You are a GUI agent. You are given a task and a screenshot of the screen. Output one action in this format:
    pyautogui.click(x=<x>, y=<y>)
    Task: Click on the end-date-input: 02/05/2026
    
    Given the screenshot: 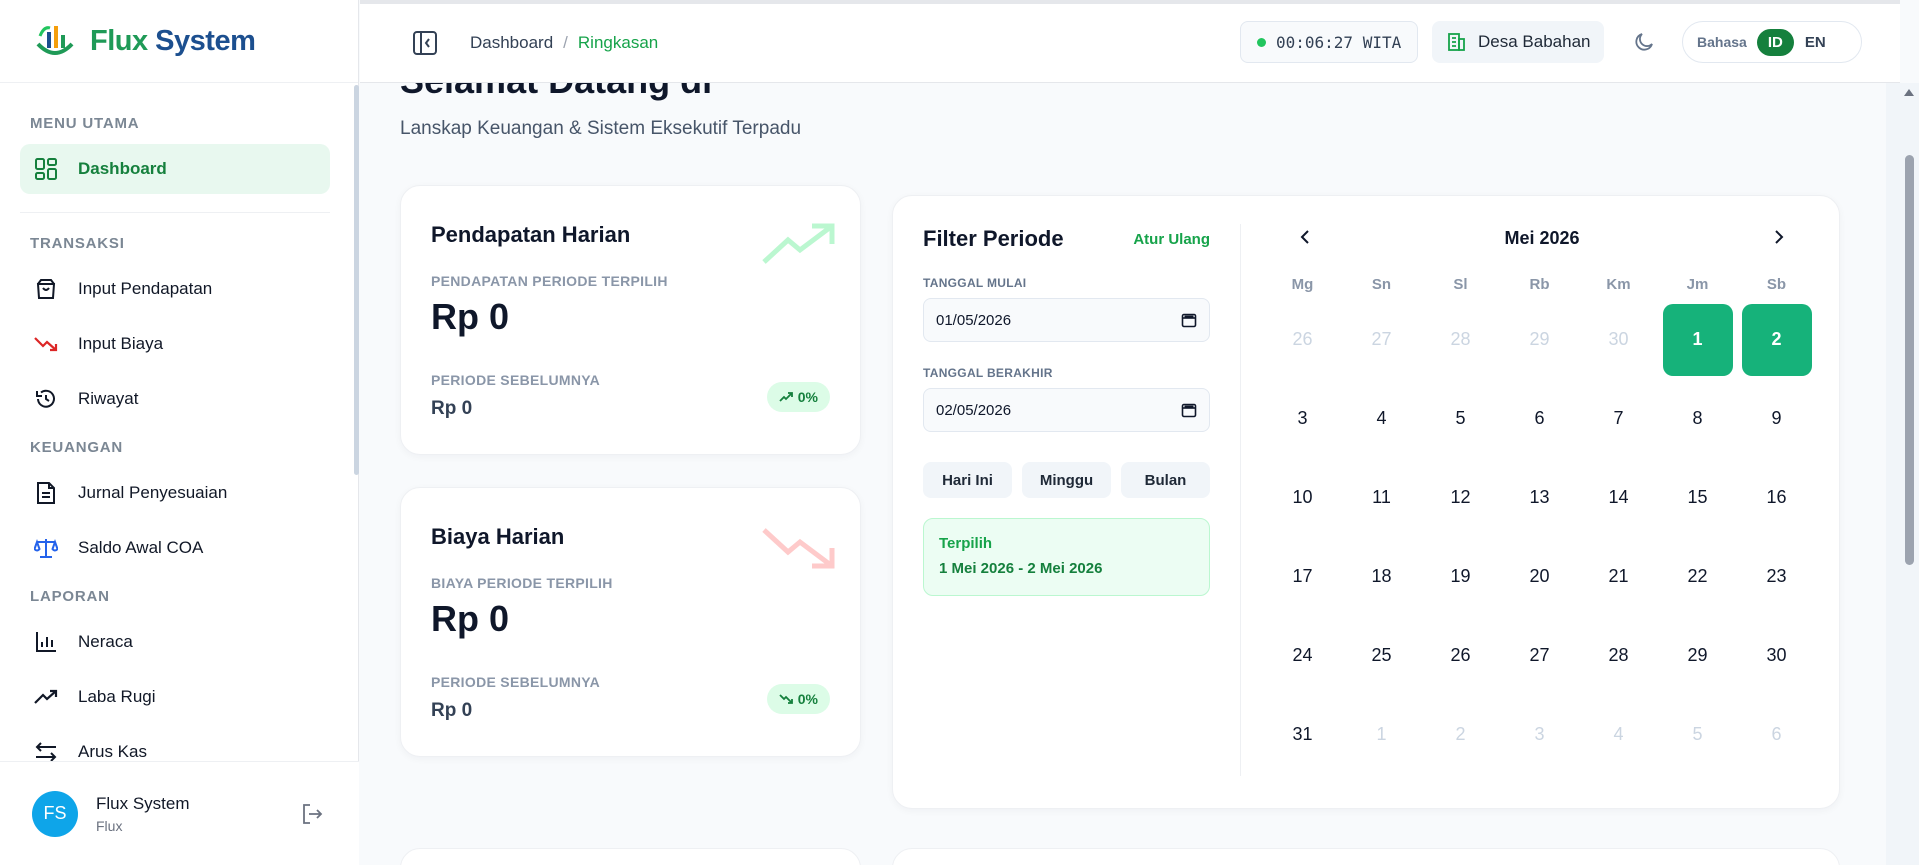 What is the action you would take?
    pyautogui.click(x=1066, y=410)
    